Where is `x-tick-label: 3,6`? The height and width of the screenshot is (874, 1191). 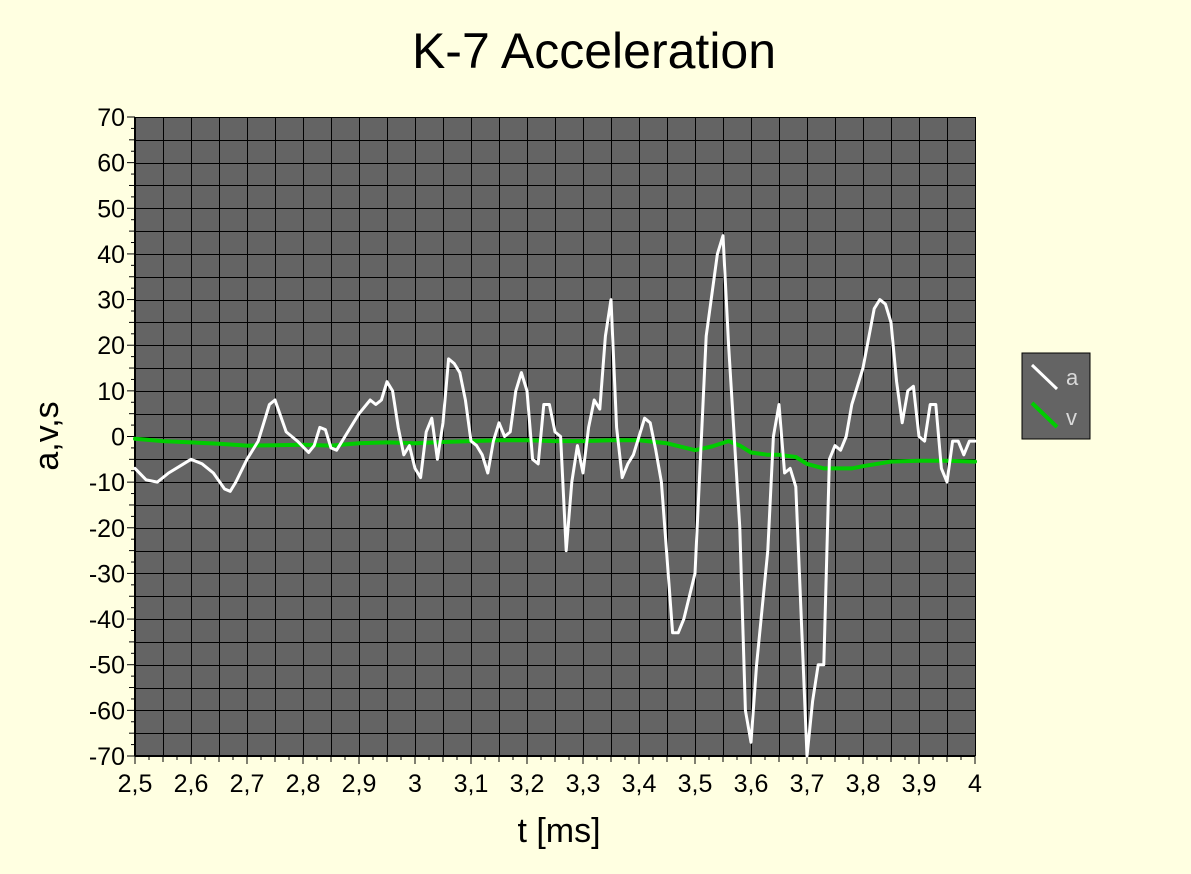 x-tick-label: 3,6 is located at coordinates (751, 784).